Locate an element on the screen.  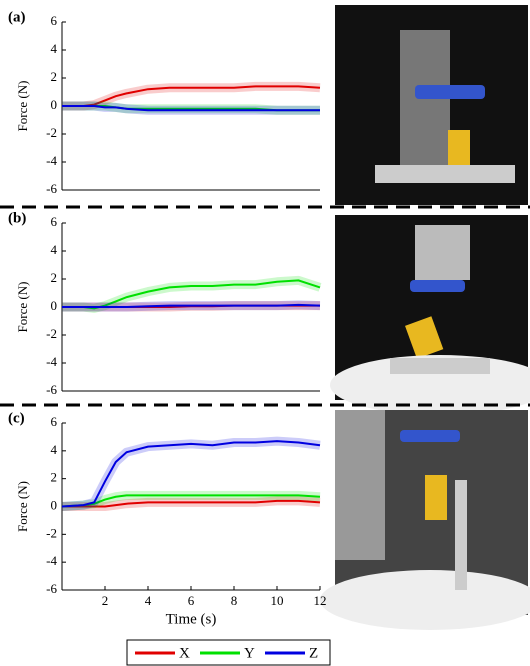
legend-label: X is located at coordinates (184, 653).